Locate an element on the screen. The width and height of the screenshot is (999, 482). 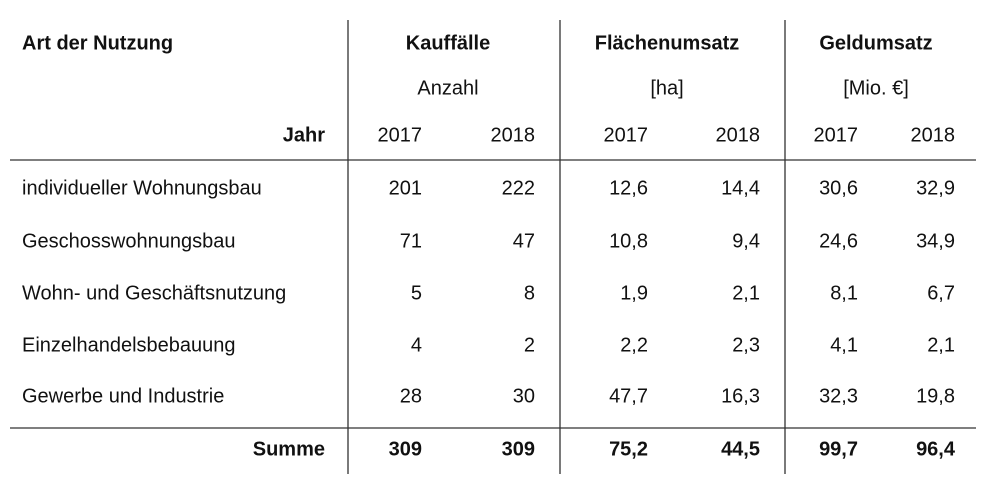
cell: 24,6 is located at coordinates (838, 241).